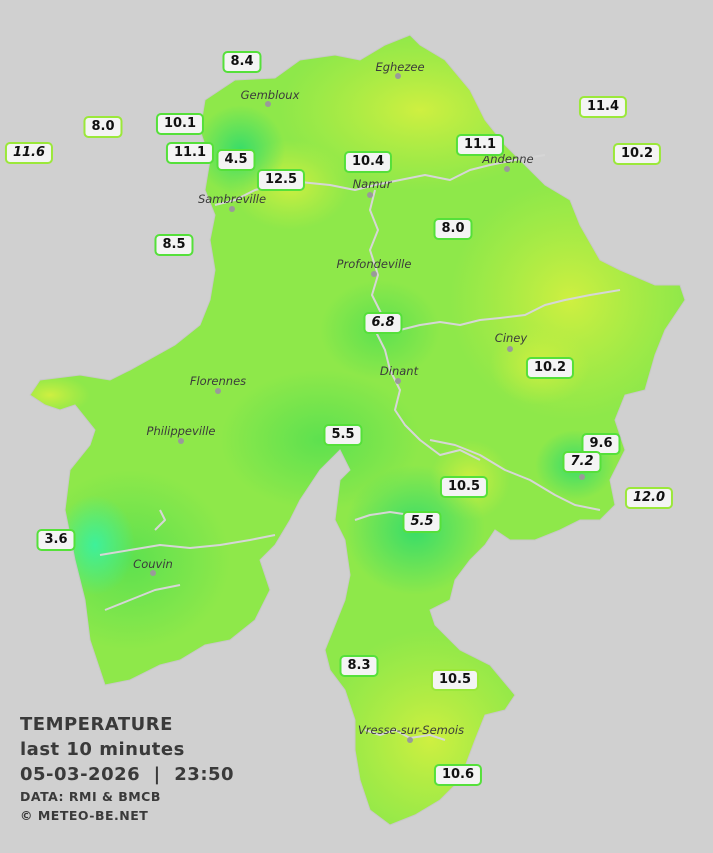 This screenshot has width=713, height=853. What do you see at coordinates (370, 195) in the screenshot?
I see `city-dot-namur` at bounding box center [370, 195].